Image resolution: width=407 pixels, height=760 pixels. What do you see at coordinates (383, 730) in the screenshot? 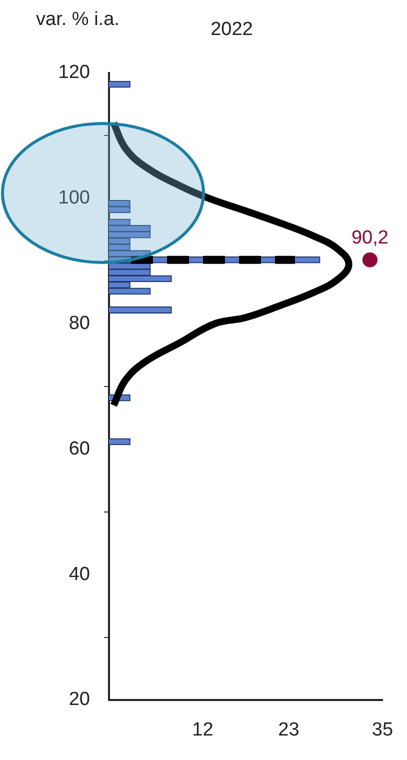
I see `x-tick-label: 35` at bounding box center [383, 730].